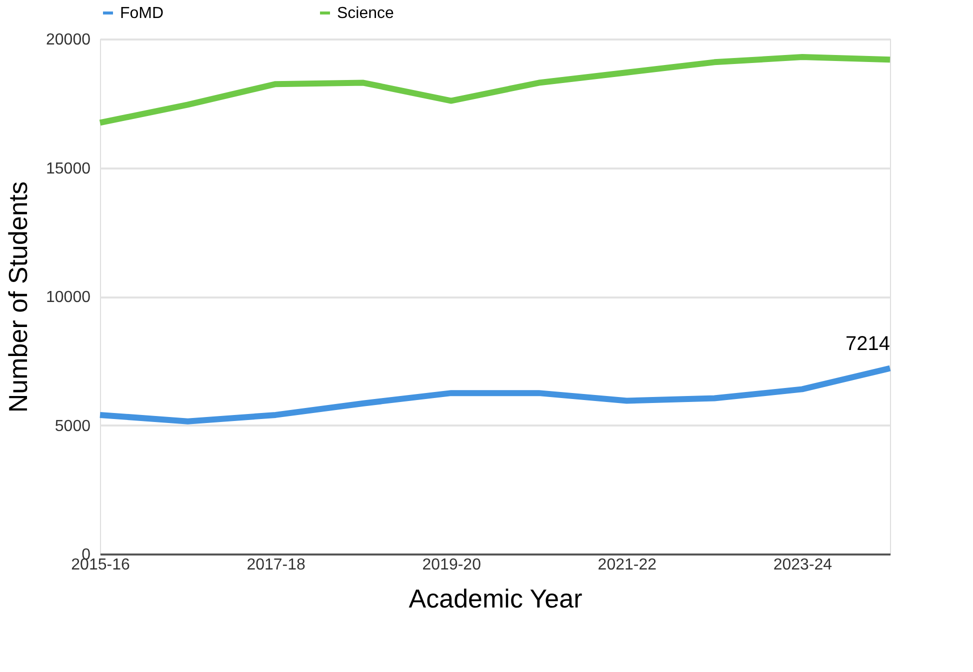 This screenshot has width=973, height=672. I want to click on x-axis-title: Academic Year, so click(495, 599).